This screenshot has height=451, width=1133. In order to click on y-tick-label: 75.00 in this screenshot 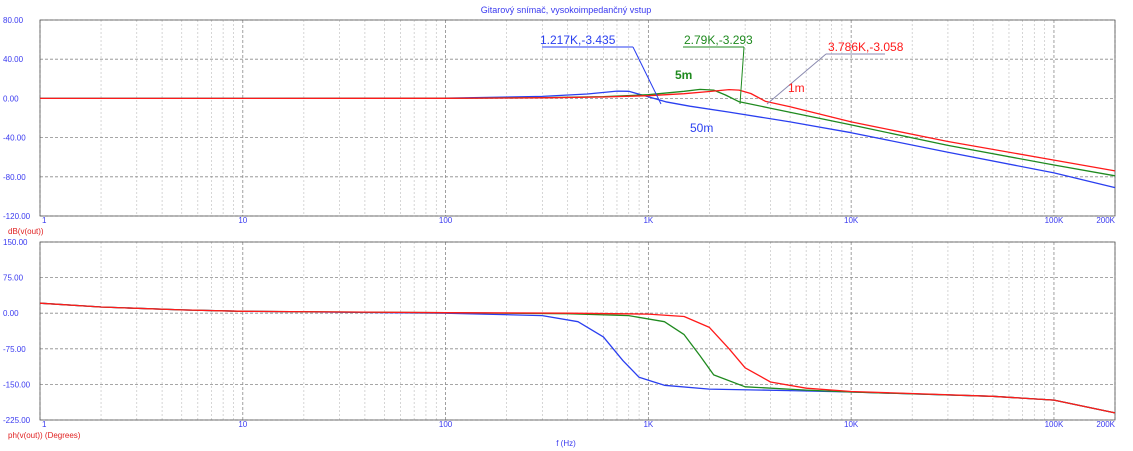, I will do `click(13, 278)`.